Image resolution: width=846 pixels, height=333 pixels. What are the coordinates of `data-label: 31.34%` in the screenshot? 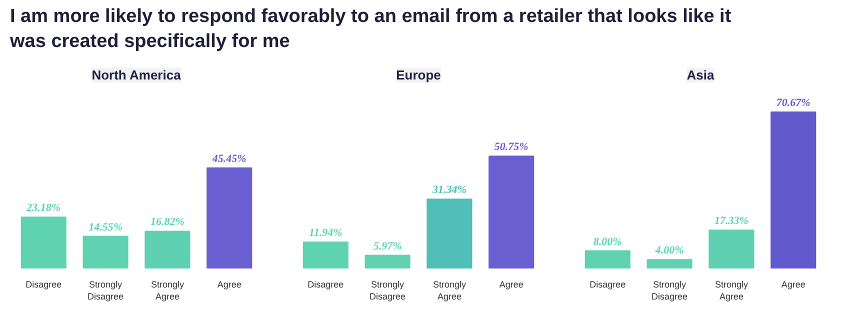 It's located at (448, 190).